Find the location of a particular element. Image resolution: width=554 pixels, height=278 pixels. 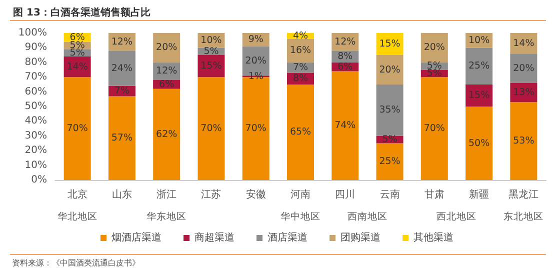

x-tick-label: 甘肃 is located at coordinates (434, 194).